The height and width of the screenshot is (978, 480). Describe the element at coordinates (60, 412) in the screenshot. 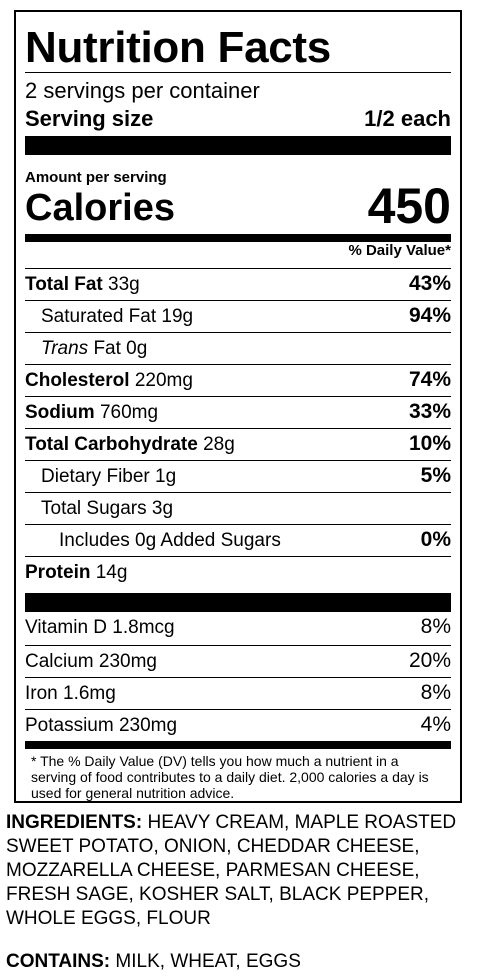

I see `nutrient-label: Sodium` at that location.